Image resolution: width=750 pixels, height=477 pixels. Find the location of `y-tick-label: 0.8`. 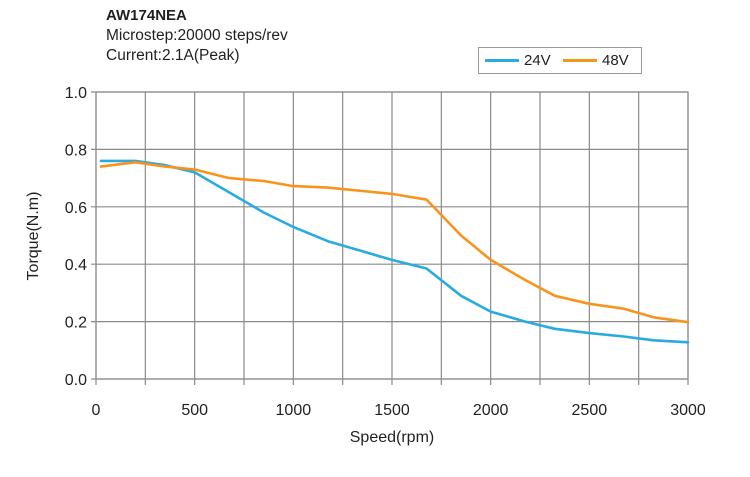

y-tick-label: 0.8 is located at coordinates (76, 150).